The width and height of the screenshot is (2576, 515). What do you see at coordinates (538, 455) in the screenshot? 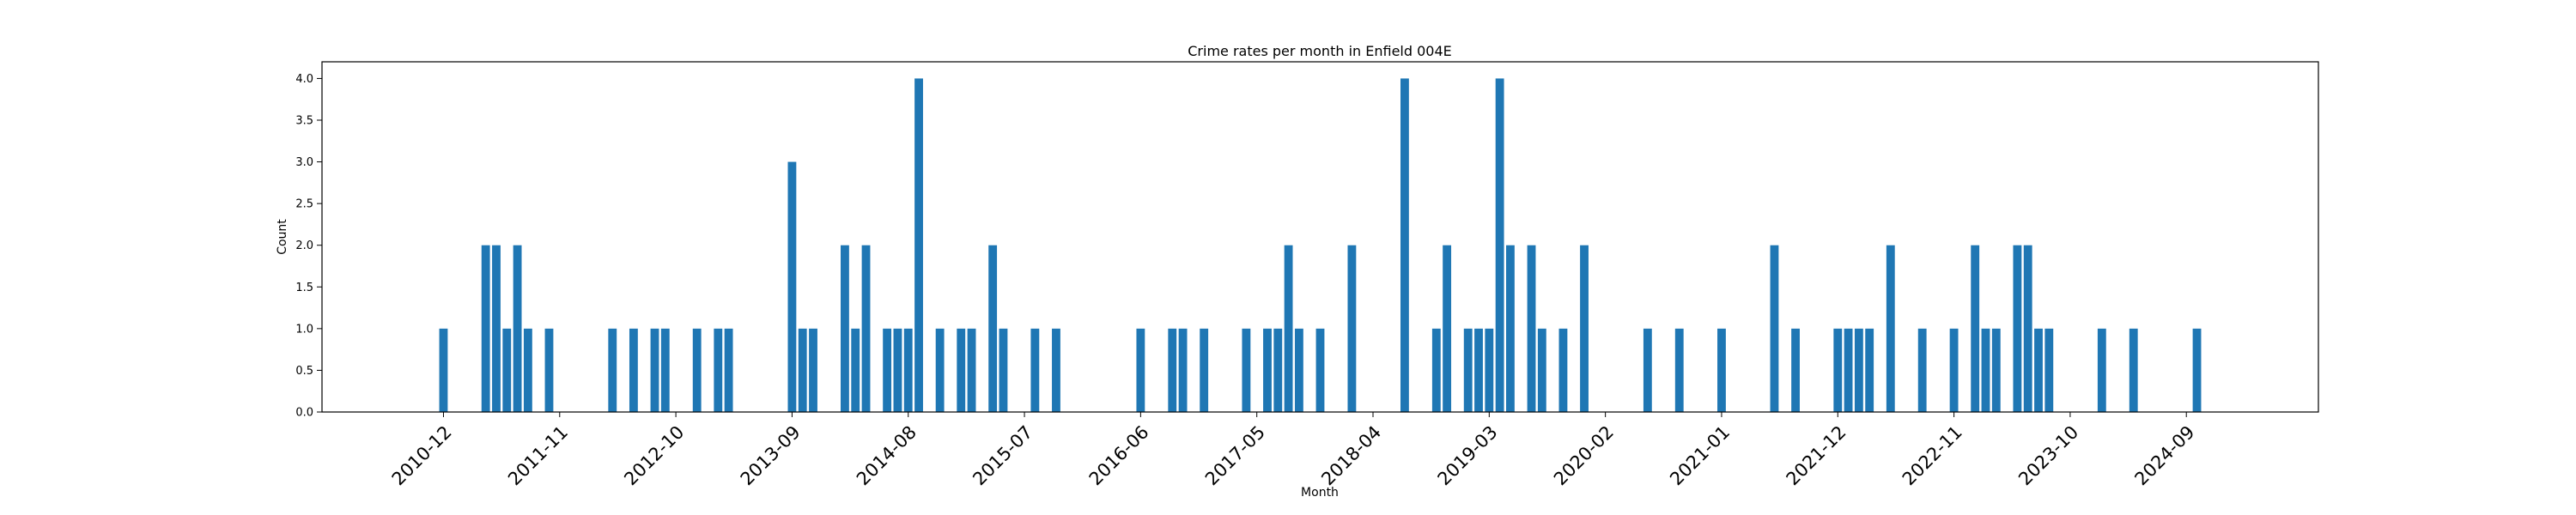
I see `x-tick-label: 2011-11` at bounding box center [538, 455].